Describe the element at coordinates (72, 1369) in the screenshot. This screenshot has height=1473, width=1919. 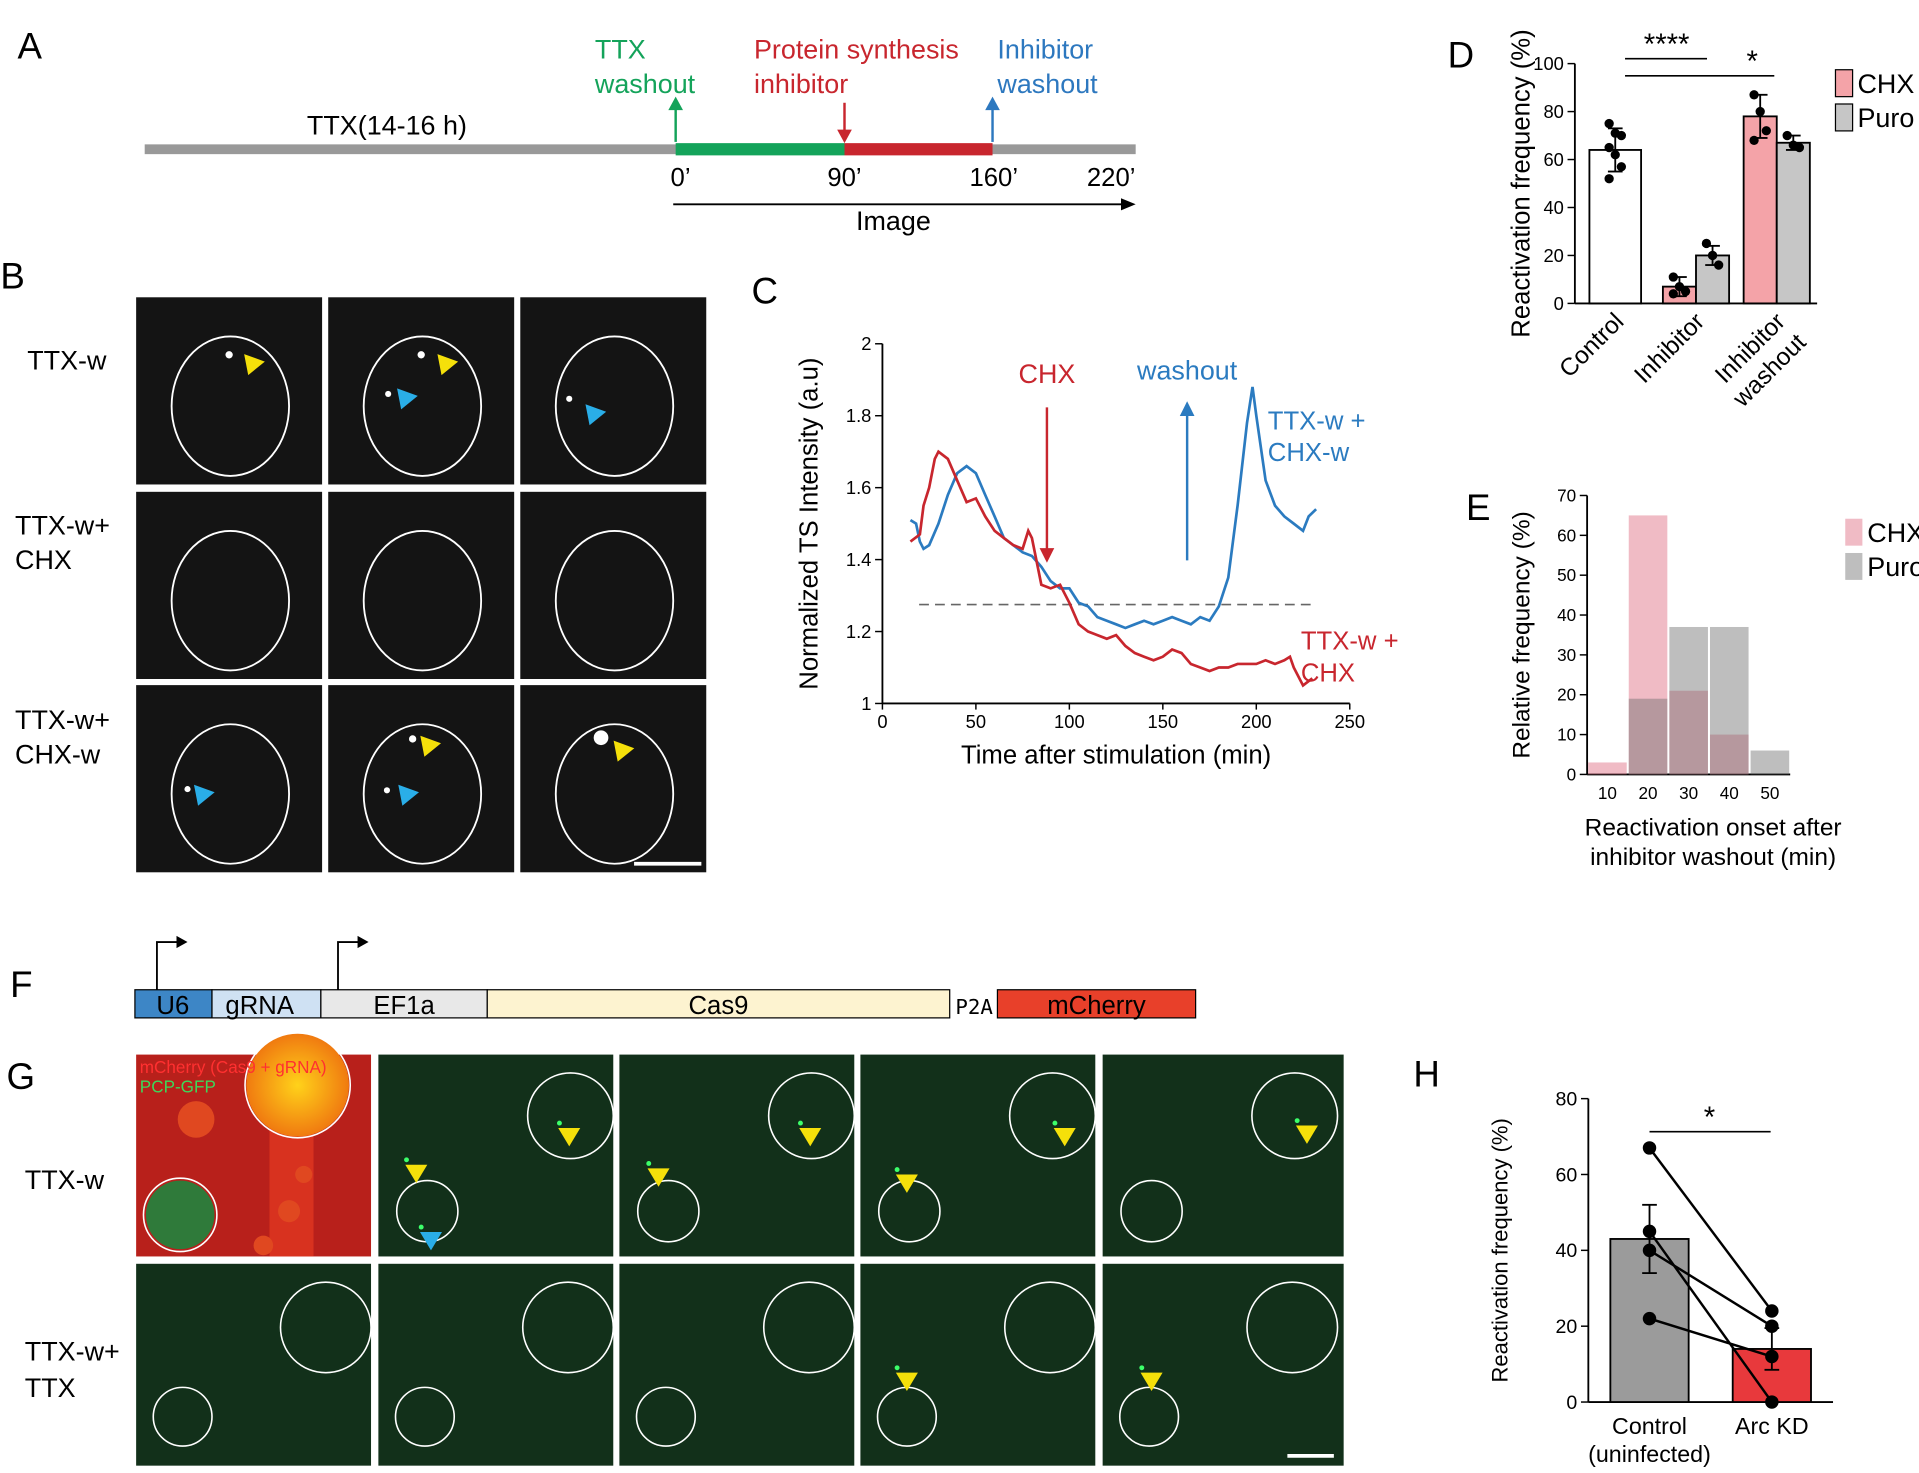
I see `row-label: TTX-w+ TTX` at that location.